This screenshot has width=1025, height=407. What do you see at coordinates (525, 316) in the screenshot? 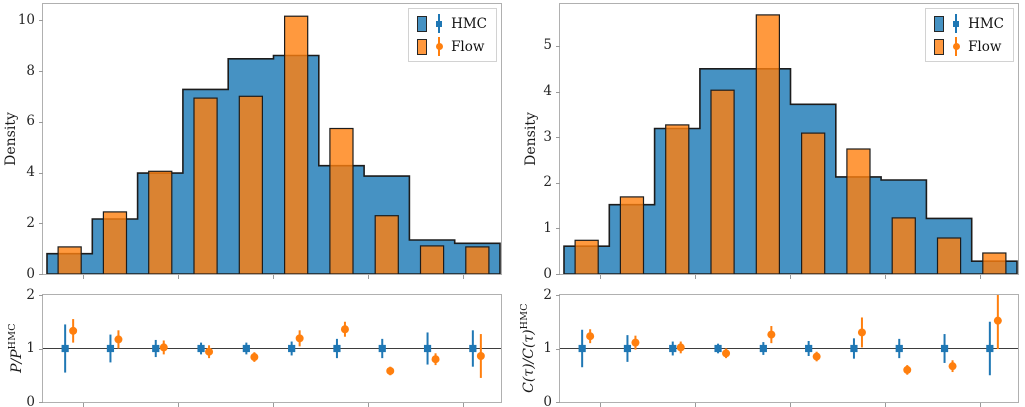
I see `ratio-label-sup: HMC` at bounding box center [525, 316].